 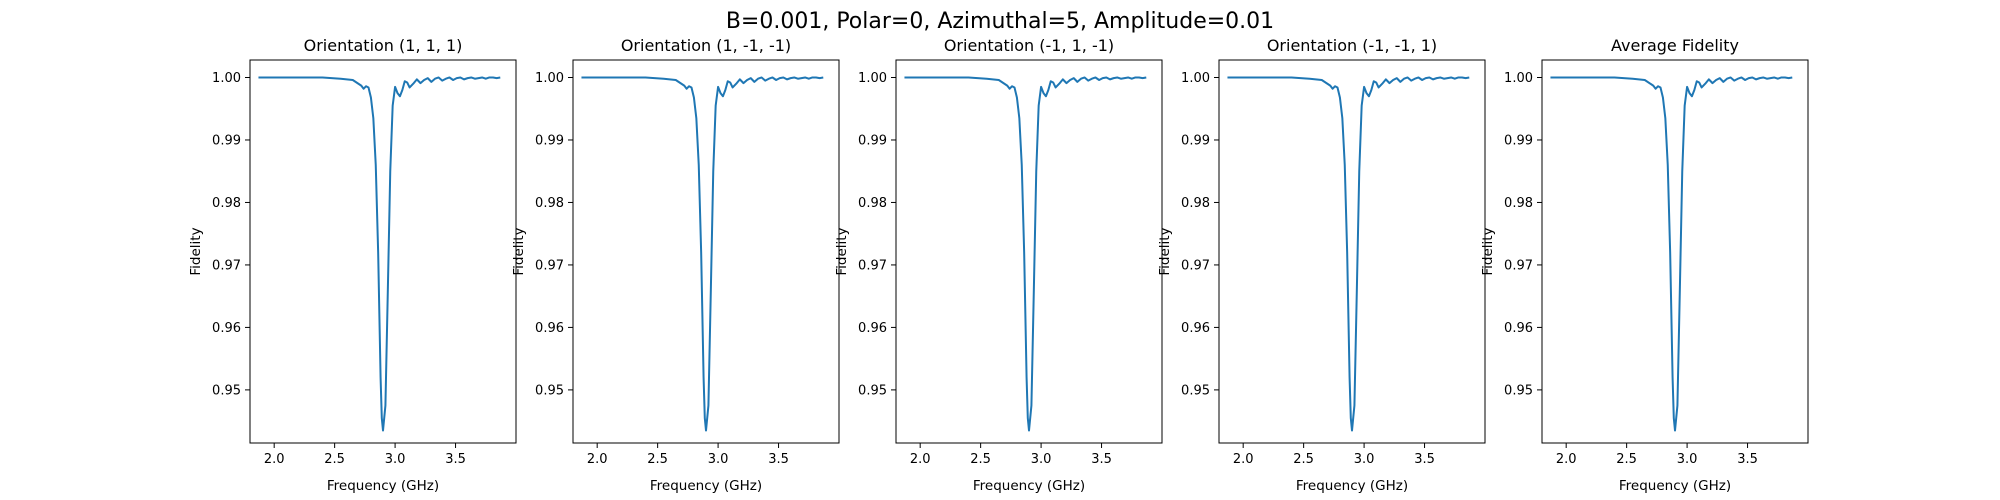 What do you see at coordinates (1352, 45) in the screenshot?
I see `subplot-title: Orientation (-1, -1, 1)` at bounding box center [1352, 45].